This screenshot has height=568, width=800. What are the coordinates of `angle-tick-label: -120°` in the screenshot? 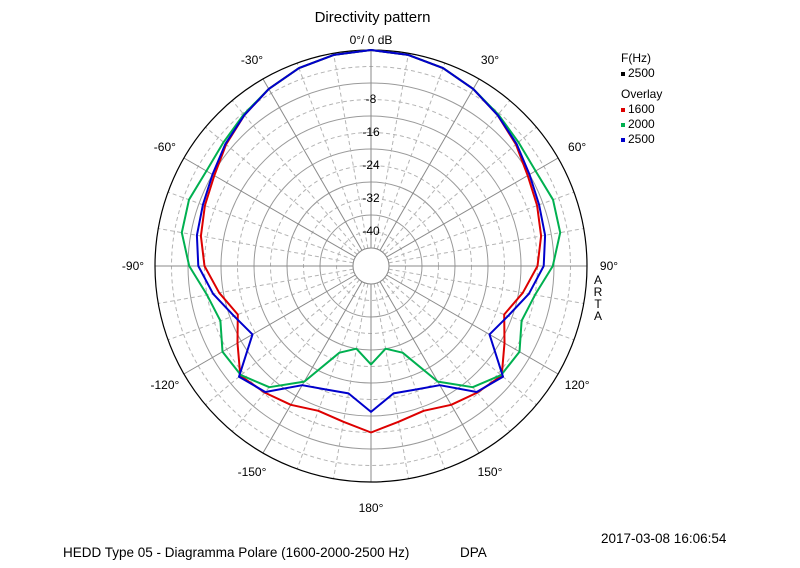 It's located at (164, 385).